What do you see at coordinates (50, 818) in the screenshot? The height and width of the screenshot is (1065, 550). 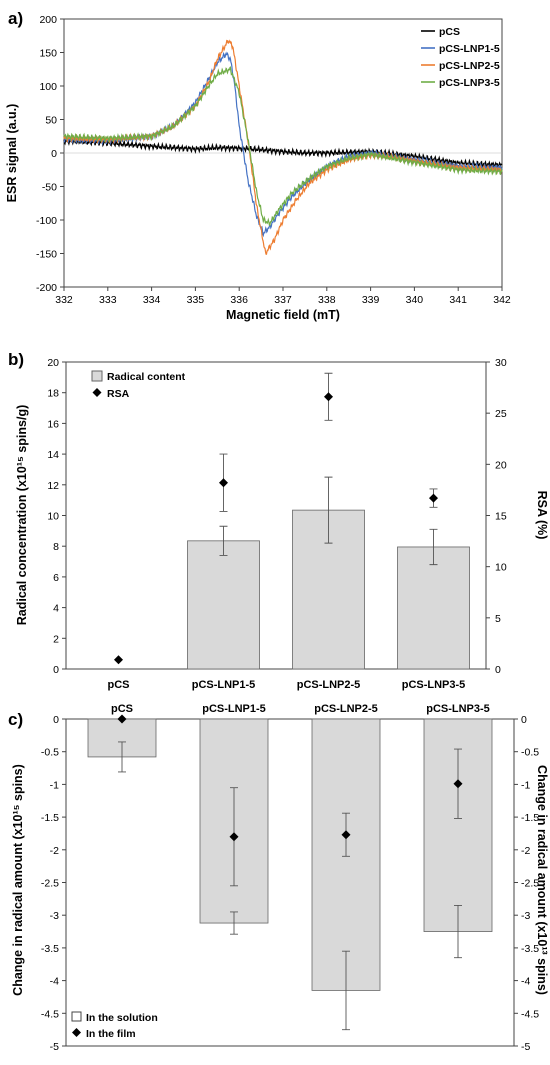 I see `y-tick-label: -1.5` at bounding box center [50, 818].